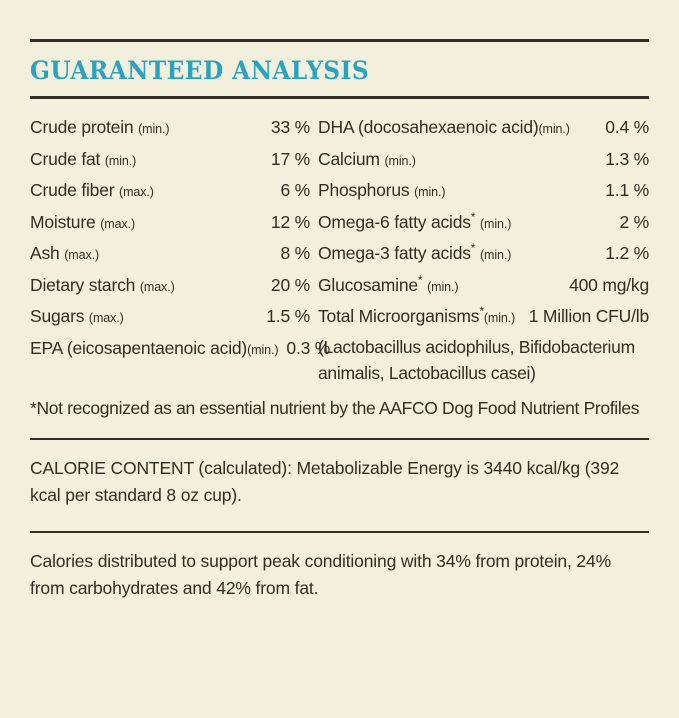  I want to click on nutrient-row: Calcium (min.) 1.3 %, so click(483, 161).